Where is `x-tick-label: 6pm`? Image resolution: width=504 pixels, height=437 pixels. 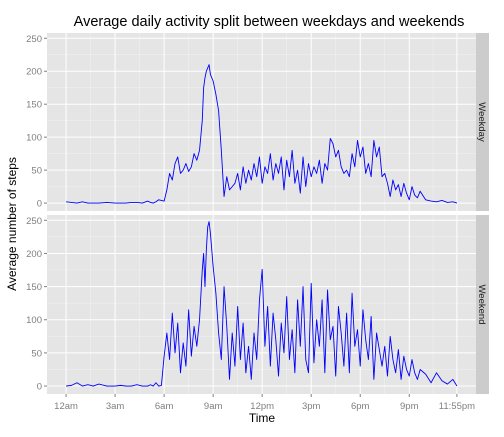 x-tick-label: 6pm is located at coordinates (360, 406).